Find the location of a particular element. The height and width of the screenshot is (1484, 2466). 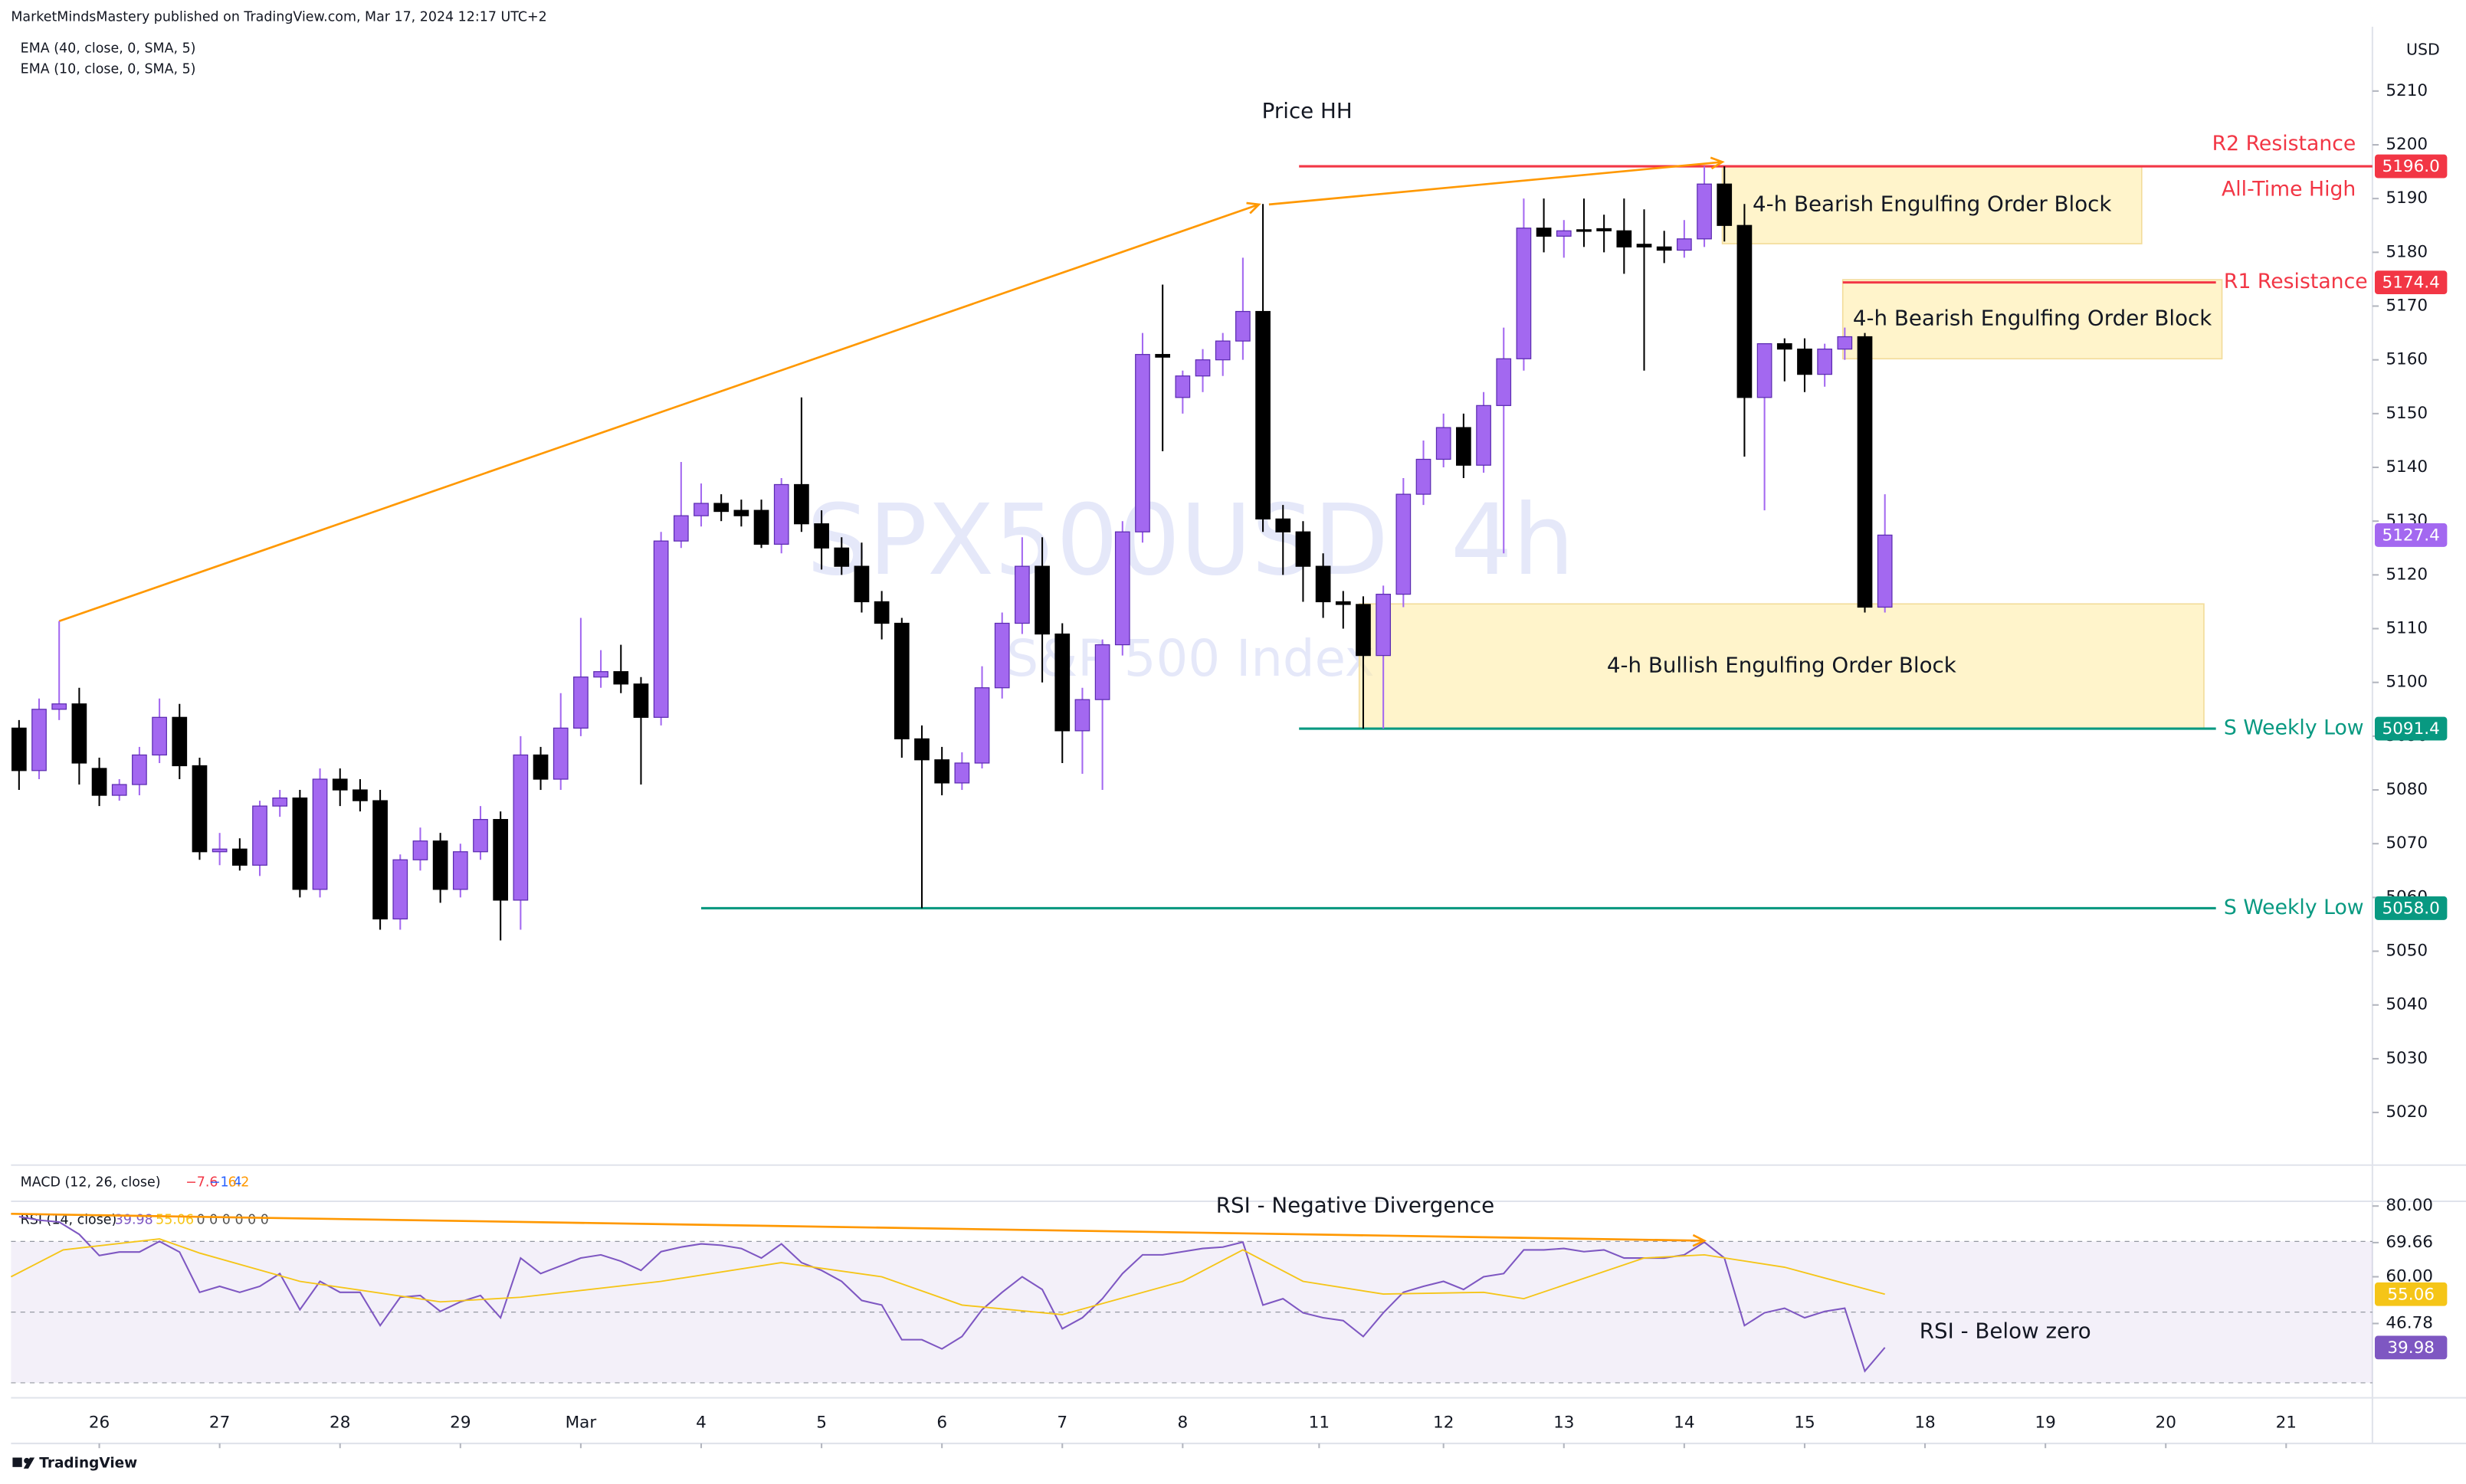

y-tick-label: 5080 is located at coordinates (2407, 789).